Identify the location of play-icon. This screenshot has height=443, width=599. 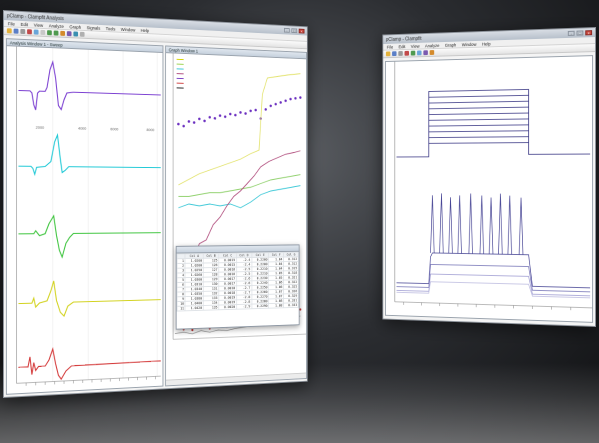
(413, 53).